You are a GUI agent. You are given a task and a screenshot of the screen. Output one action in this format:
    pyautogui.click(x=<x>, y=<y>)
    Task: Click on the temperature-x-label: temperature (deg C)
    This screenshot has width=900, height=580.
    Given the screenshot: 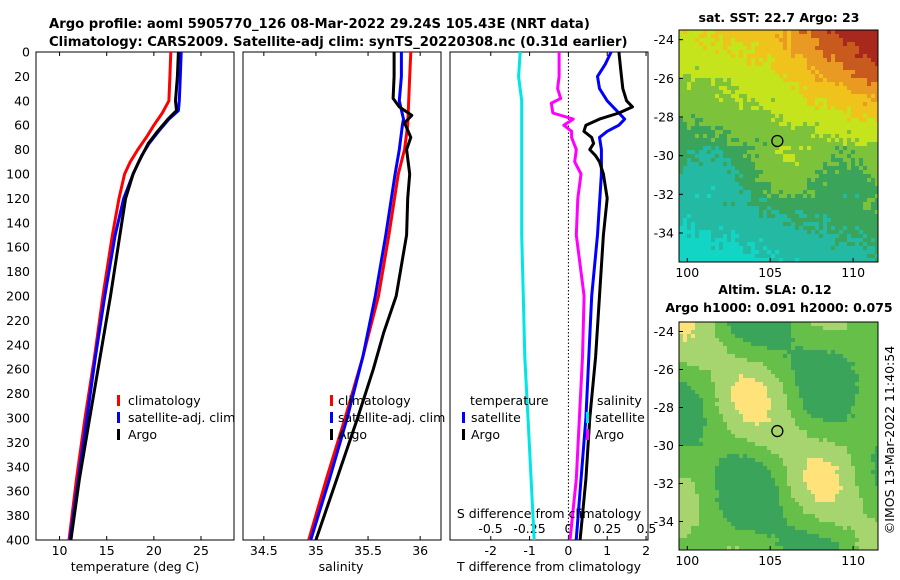 What is the action you would take?
    pyautogui.click(x=135, y=566)
    